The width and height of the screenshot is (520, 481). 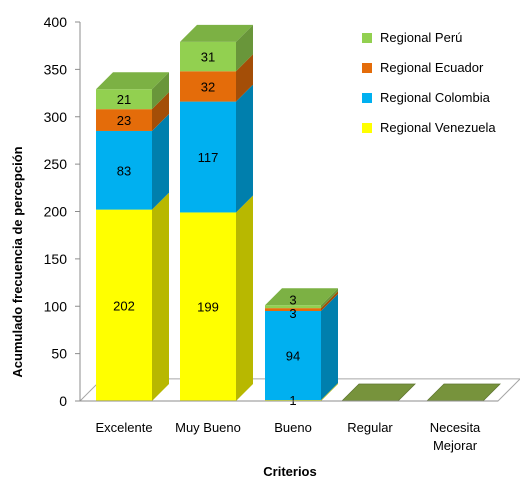 I want to click on y-tick-label: 300, so click(x=56, y=117).